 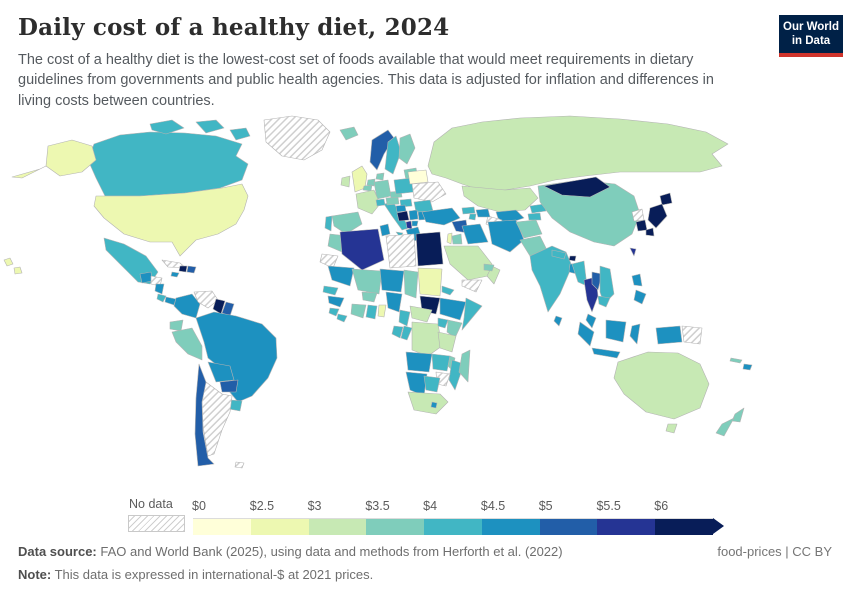 I want to click on country-georgia, so click(x=468, y=210).